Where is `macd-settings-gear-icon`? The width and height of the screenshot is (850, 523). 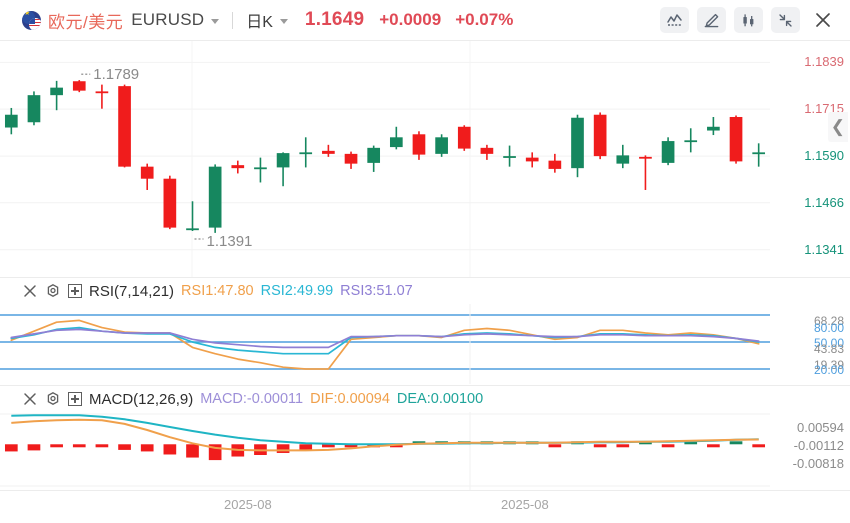
macd-settings-gear-icon is located at coordinates (53, 399).